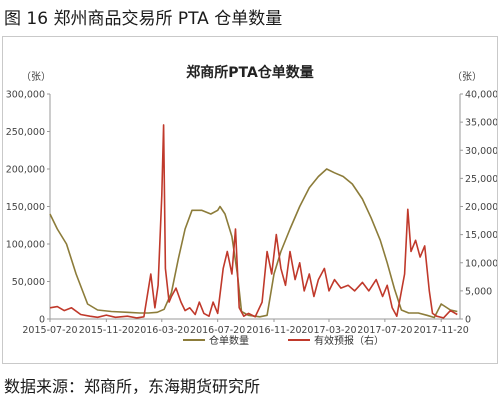 The width and height of the screenshot is (503, 401). I want to click on right-axis-unit: （张）, so click(467, 77).